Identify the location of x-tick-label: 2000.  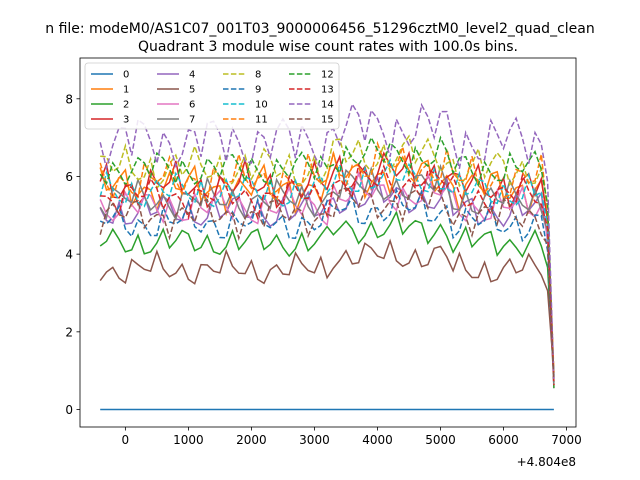
(251, 440).